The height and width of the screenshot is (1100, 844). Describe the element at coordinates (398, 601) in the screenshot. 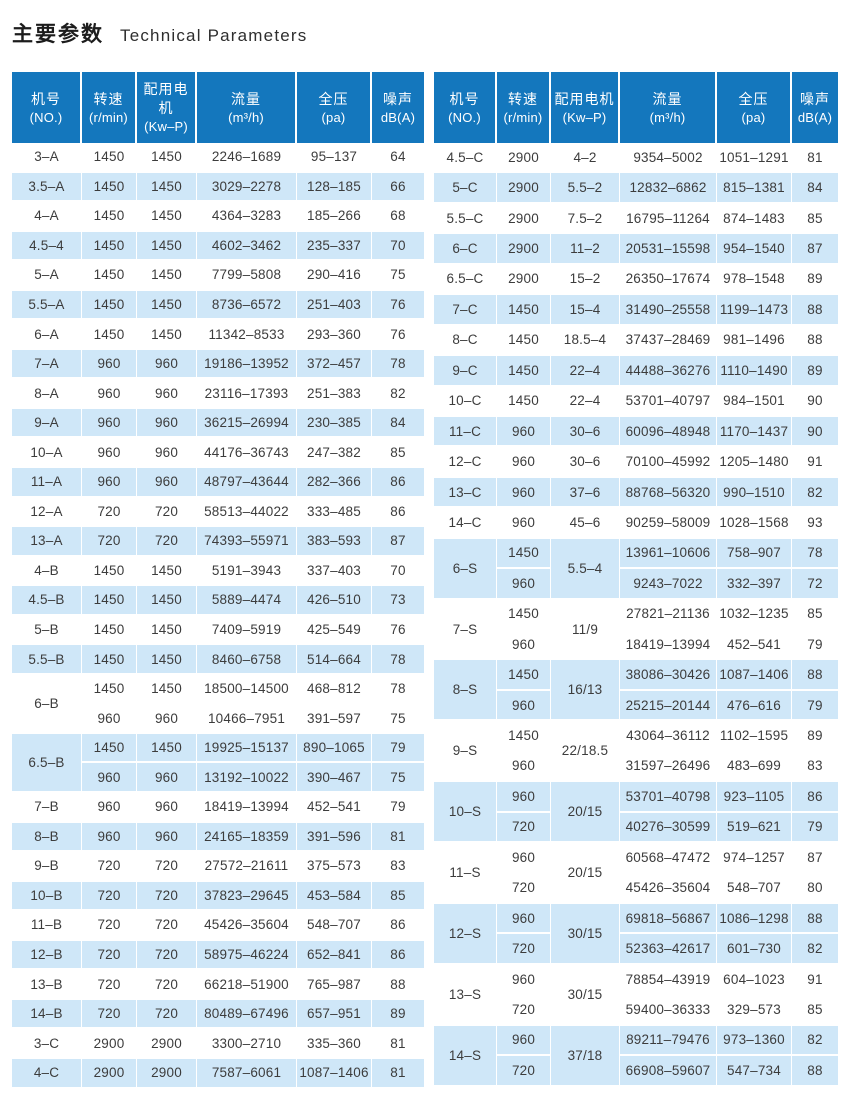

I see `cell-noise: 73` at that location.